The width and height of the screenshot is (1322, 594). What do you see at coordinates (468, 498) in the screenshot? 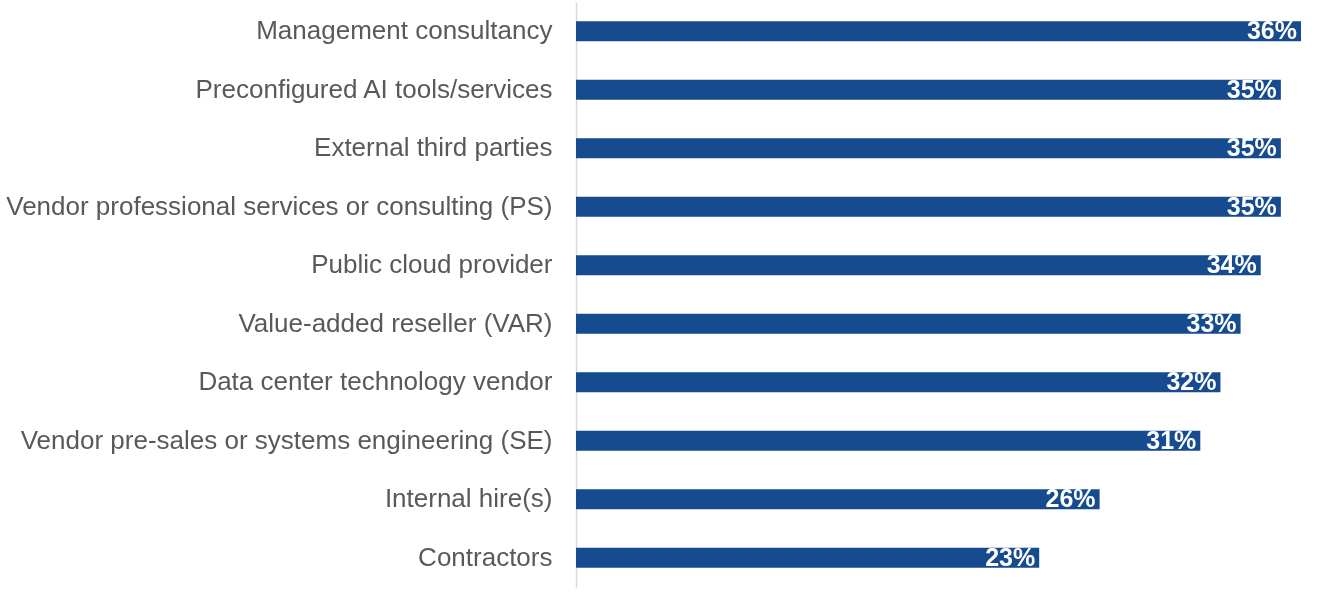
I see `y-tick-label: Internal hire(s)` at bounding box center [468, 498].